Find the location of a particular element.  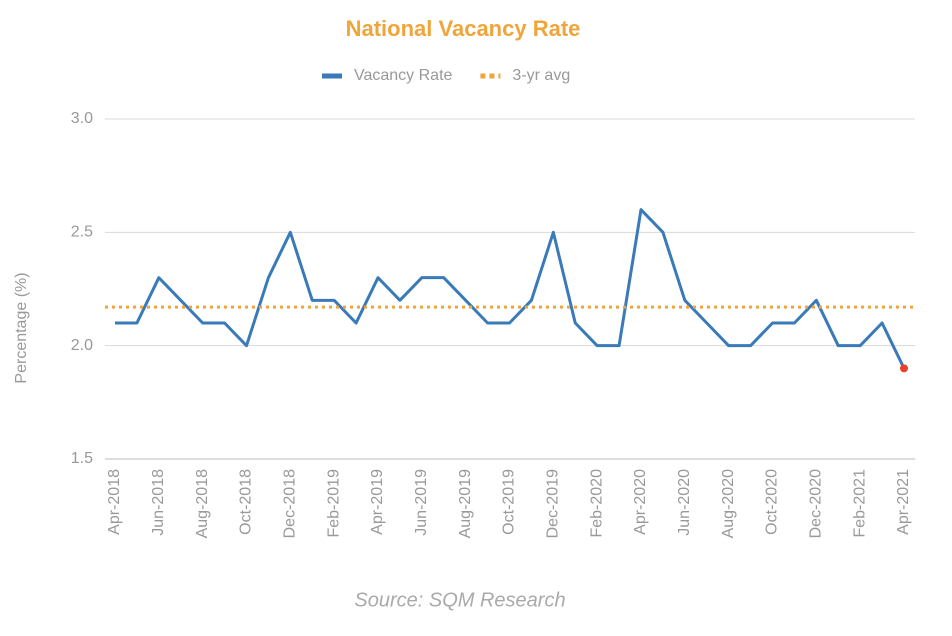

last-point is located at coordinates (904, 368).